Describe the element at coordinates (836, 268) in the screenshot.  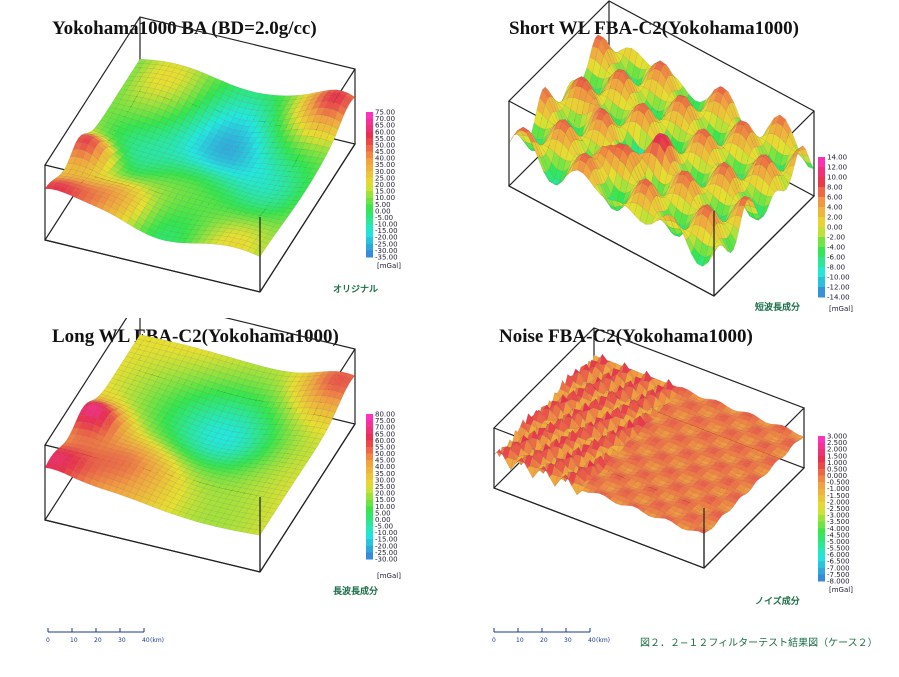
I see `colorbar-tick-label: -8.00` at that location.